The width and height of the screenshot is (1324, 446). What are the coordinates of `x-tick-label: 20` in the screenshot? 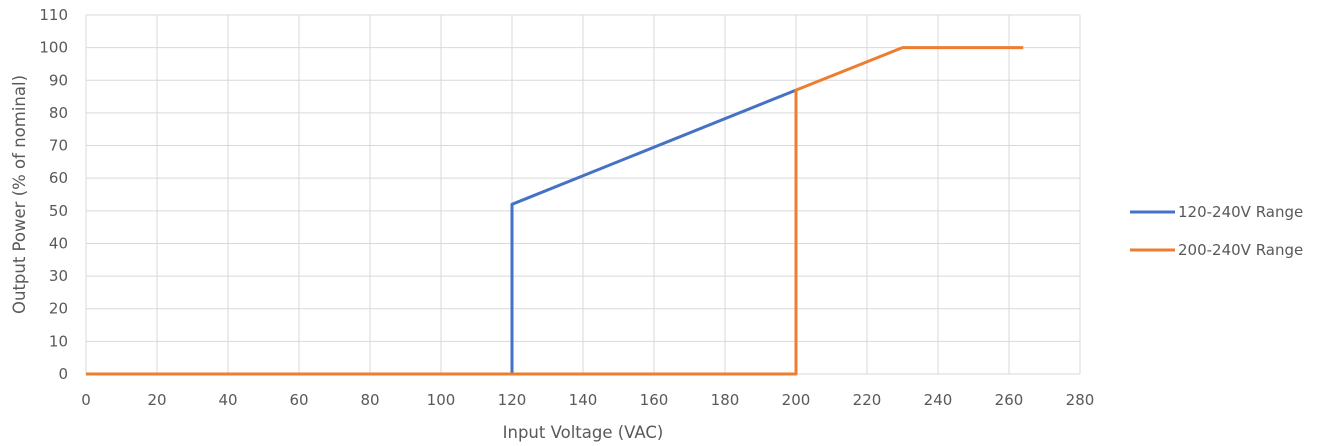 It's located at (156, 400).